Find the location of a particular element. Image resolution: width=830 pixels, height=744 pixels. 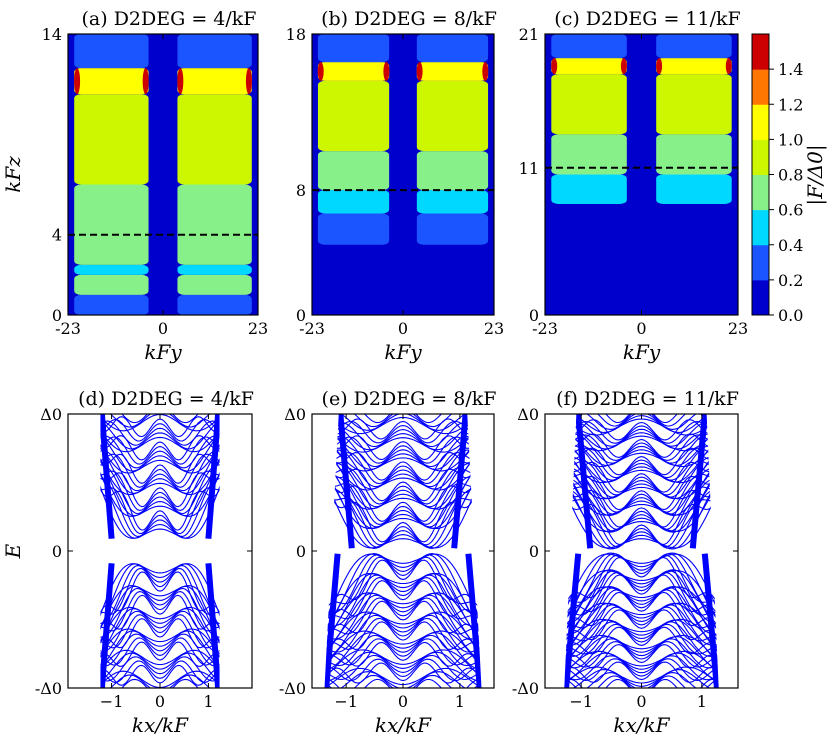

y-tick-label: 18 is located at coordinates (296, 34).